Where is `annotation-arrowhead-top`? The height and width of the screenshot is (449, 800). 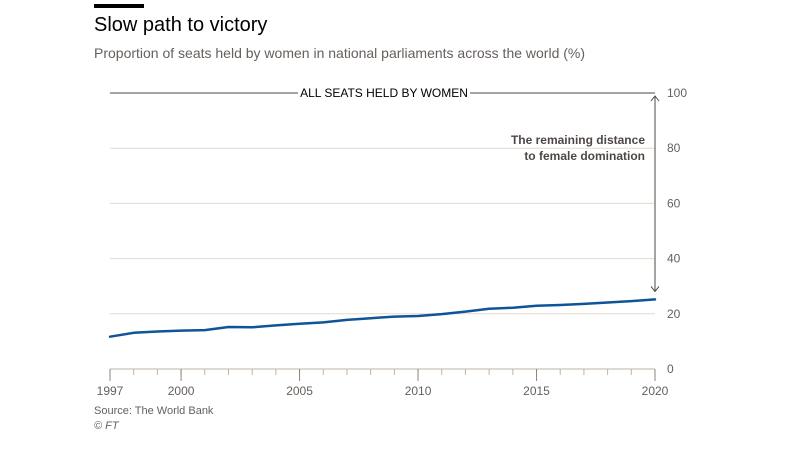
annotation-arrowhead-top is located at coordinates (655, 98).